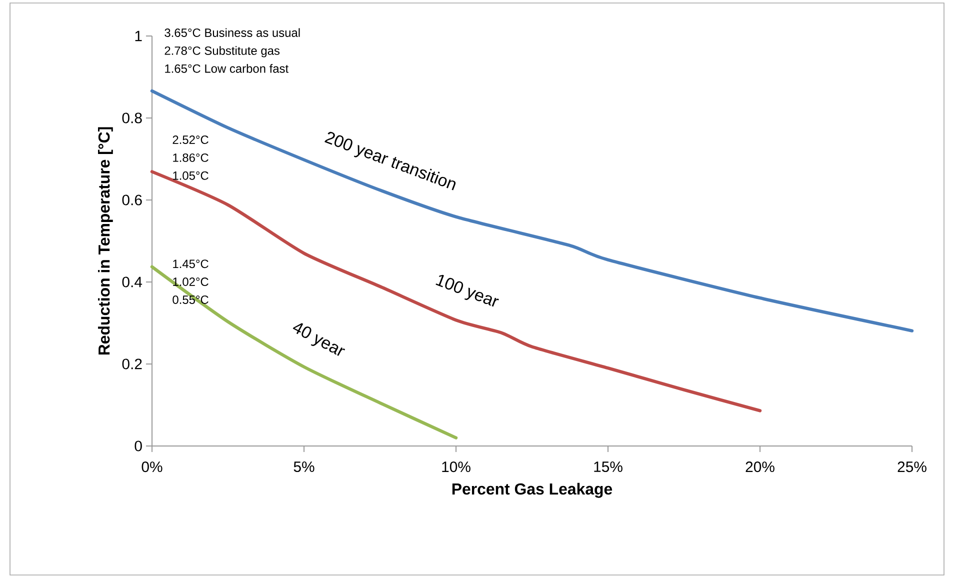  What do you see at coordinates (132, 364) in the screenshot?
I see `y-tick-label: 0.2` at bounding box center [132, 364].